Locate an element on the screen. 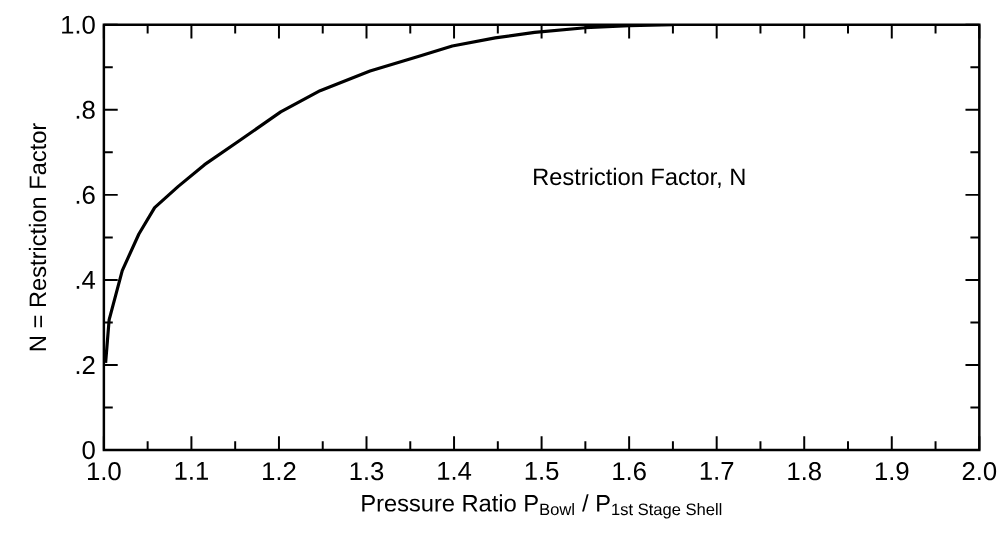  y-tick-label: 1.0 is located at coordinates (78, 24).